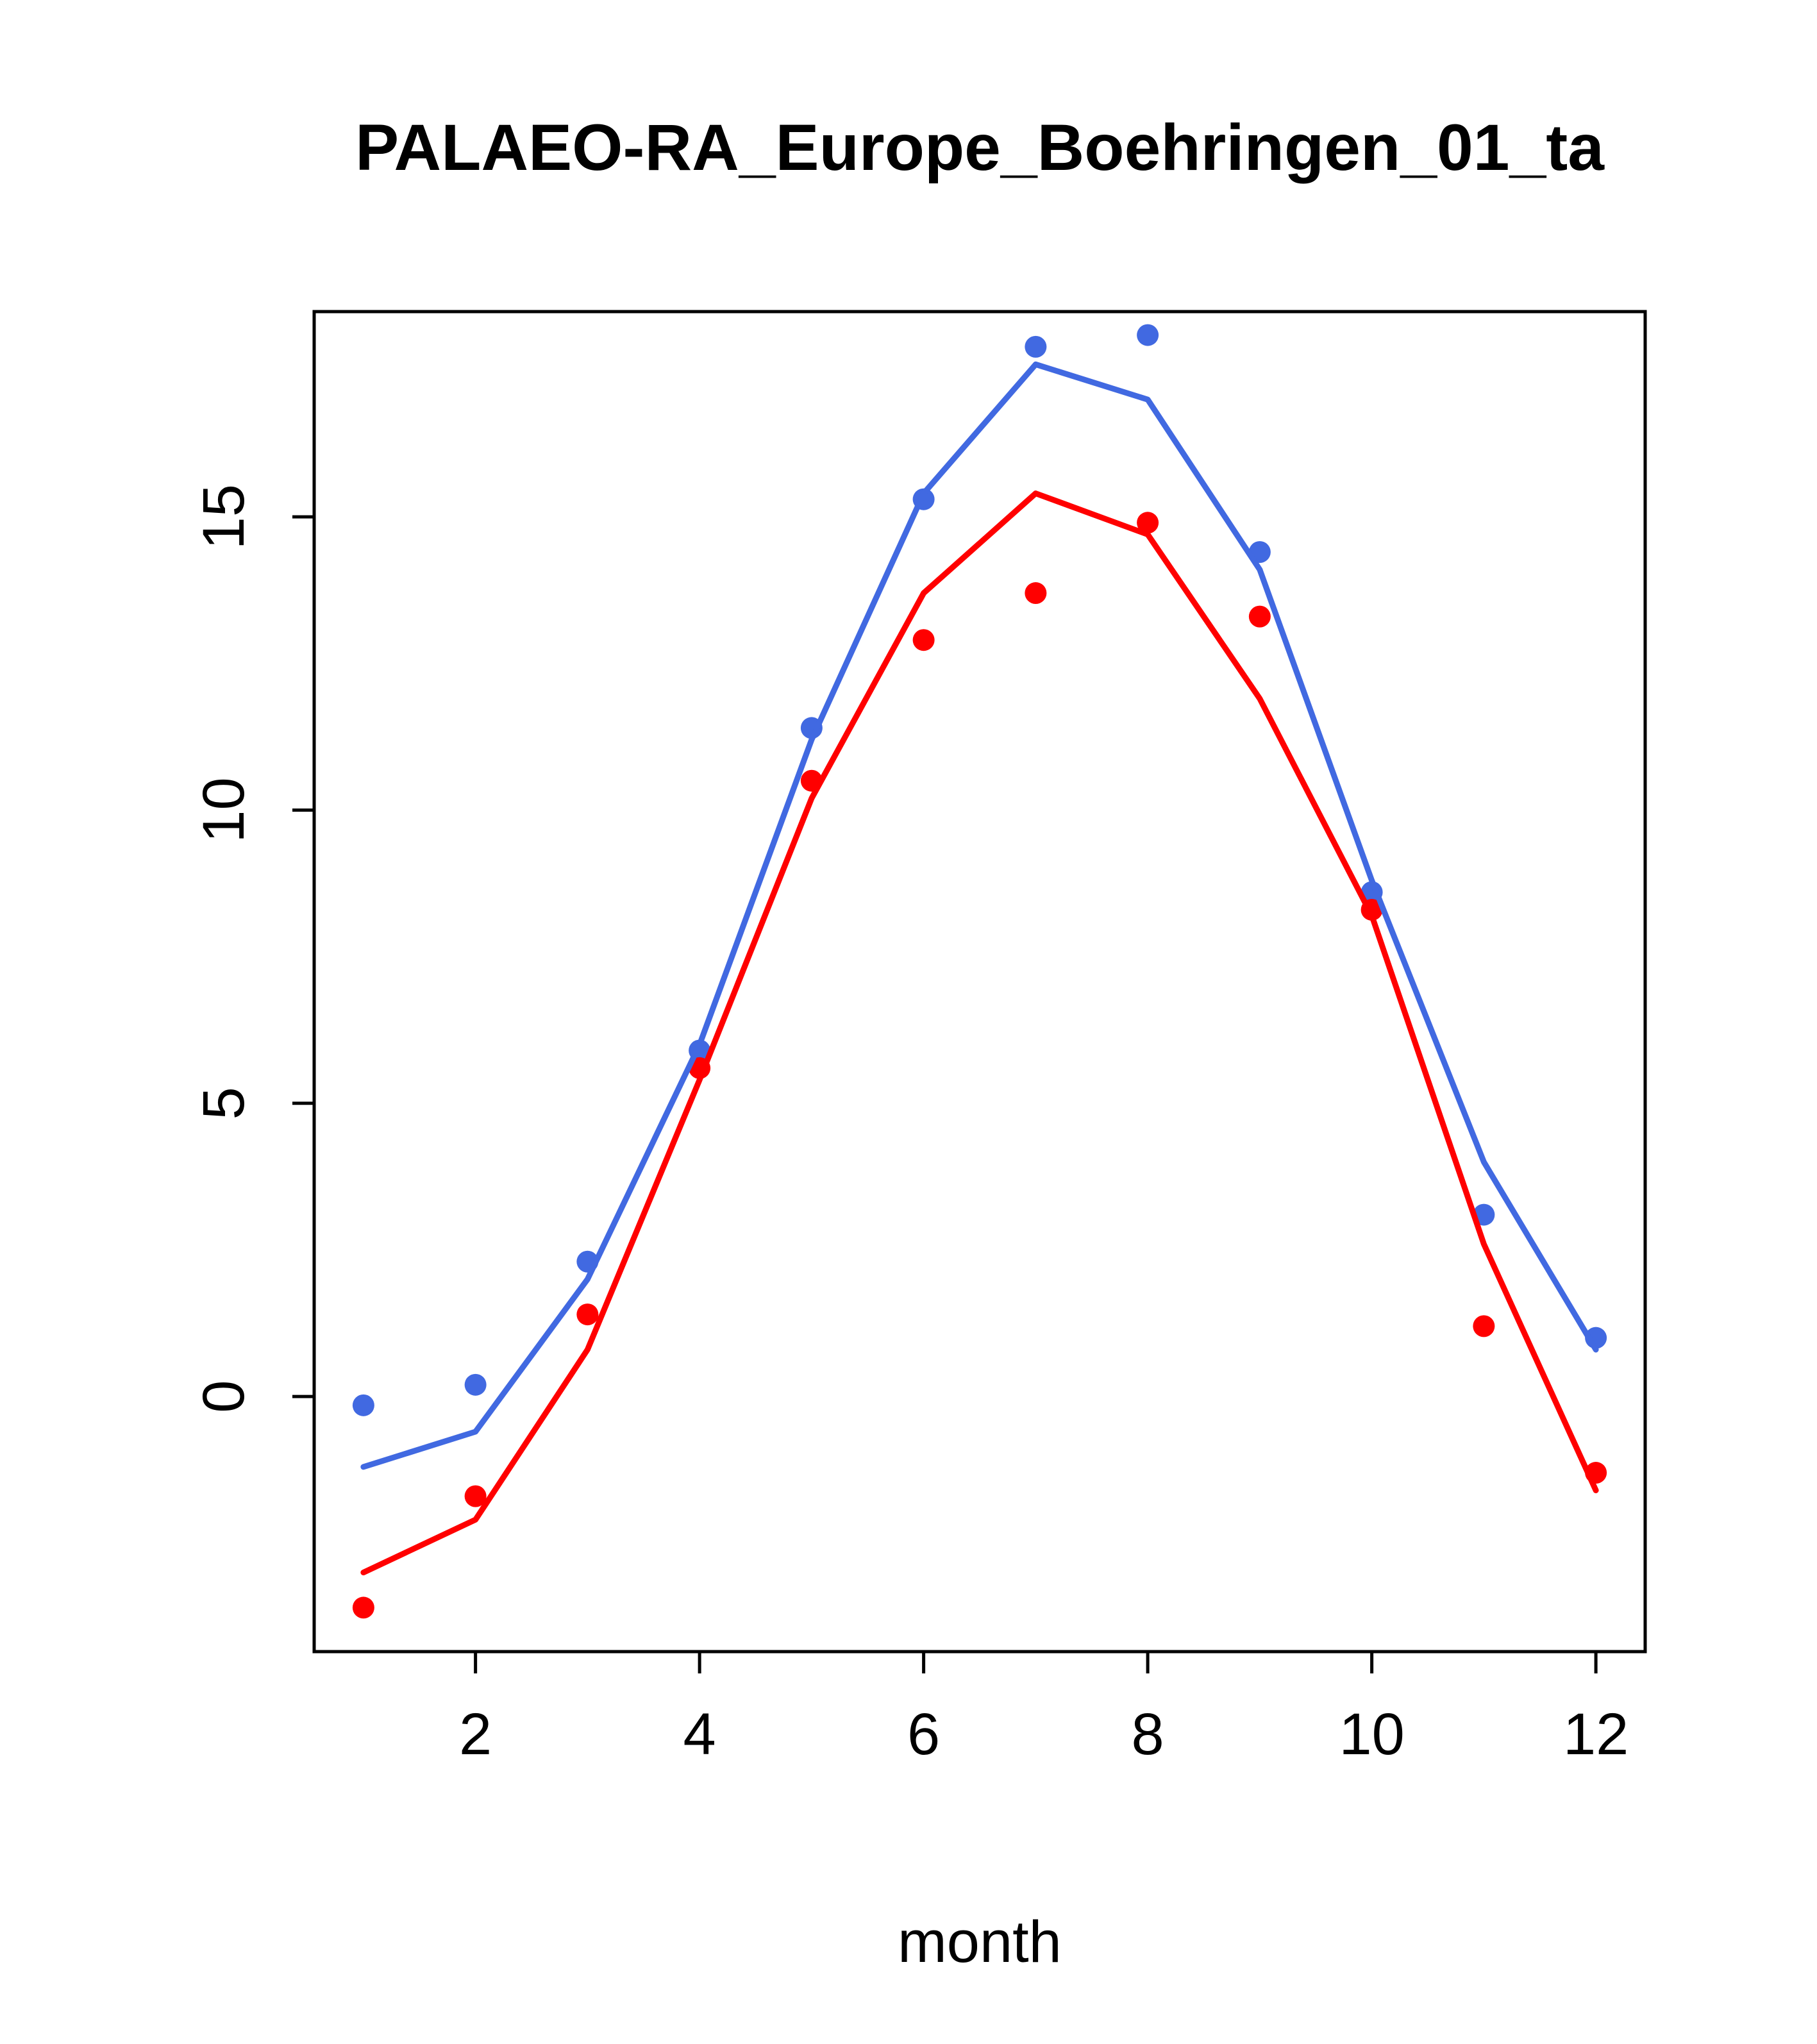  I want to click on x-tick-label: 10, so click(1371, 1734).